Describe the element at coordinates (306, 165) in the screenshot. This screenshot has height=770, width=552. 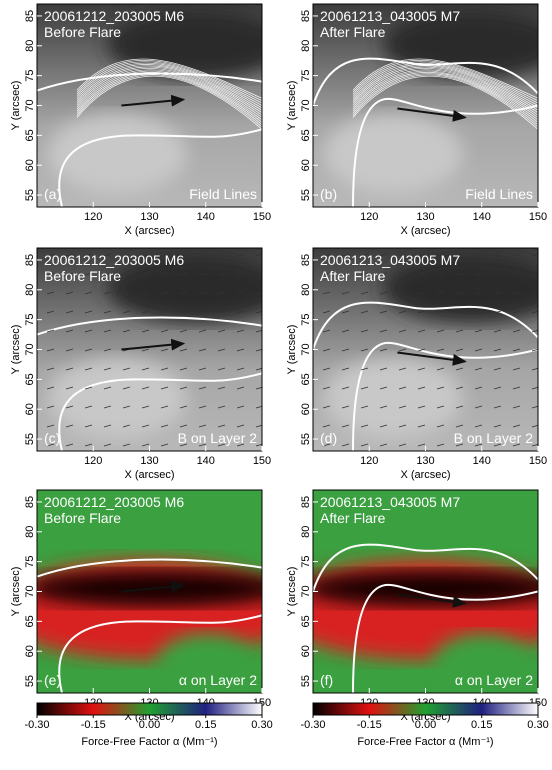
I see `y-tick-label: 60` at that location.